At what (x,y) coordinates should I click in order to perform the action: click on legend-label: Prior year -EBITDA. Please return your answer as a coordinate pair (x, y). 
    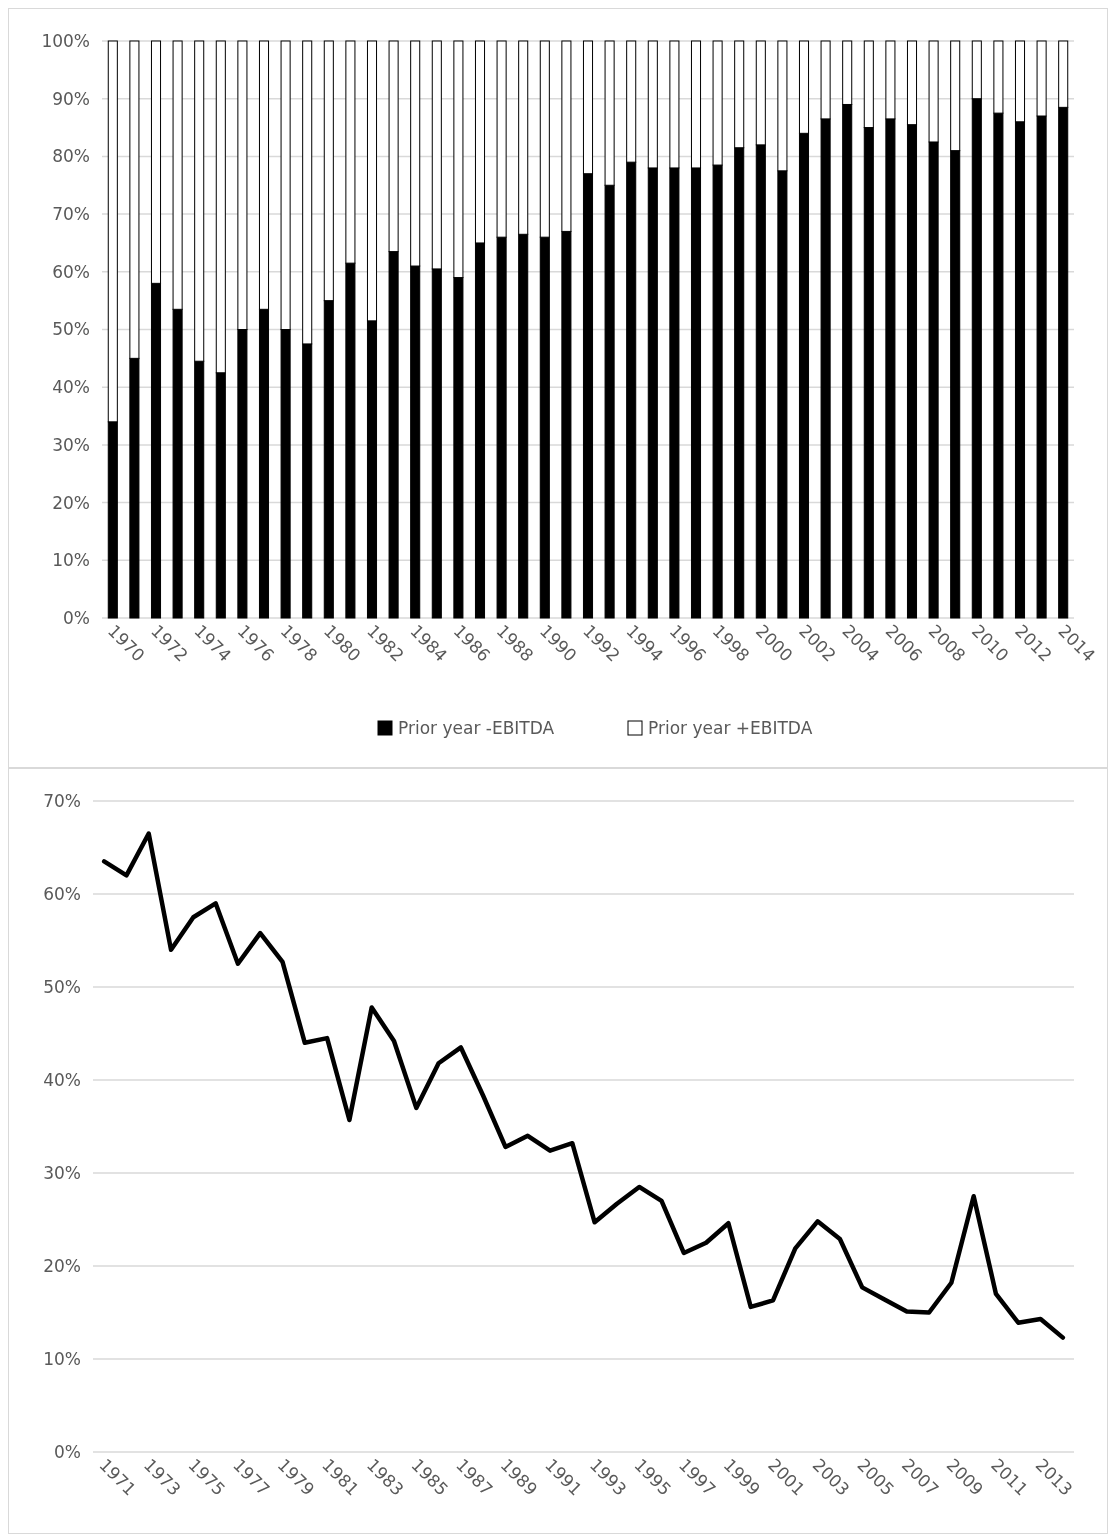
    Looking at the image, I should click on (476, 727).